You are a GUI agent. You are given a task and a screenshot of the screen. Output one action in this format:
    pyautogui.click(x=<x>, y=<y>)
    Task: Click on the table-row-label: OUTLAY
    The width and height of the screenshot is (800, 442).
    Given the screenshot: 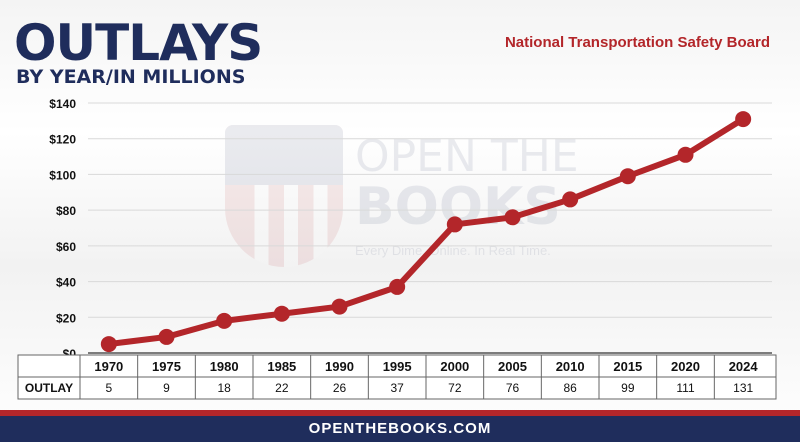 What is the action you would take?
    pyautogui.click(x=49, y=388)
    